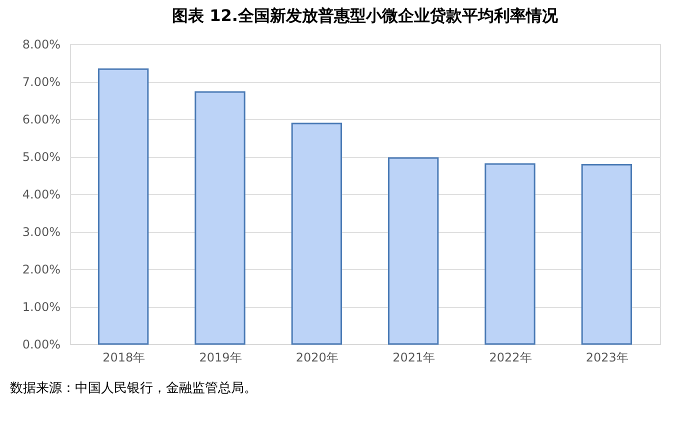 The image size is (700, 425). What do you see at coordinates (41, 232) in the screenshot?
I see `y-tick-label: 3.00%` at bounding box center [41, 232].